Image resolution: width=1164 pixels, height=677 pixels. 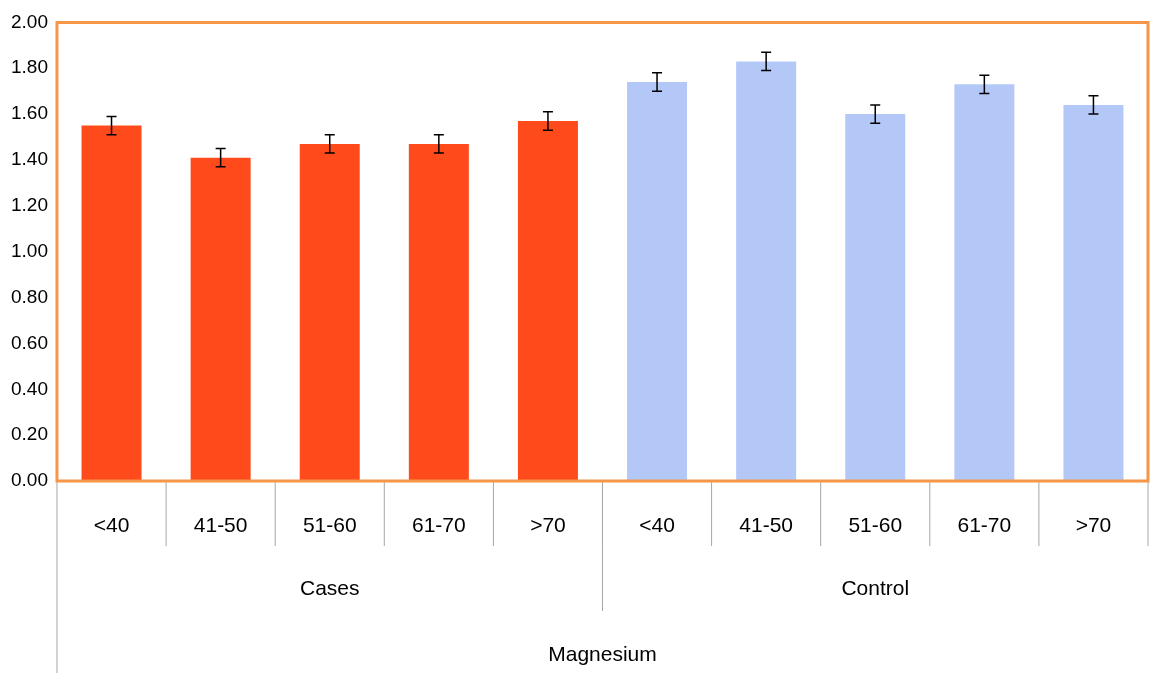 What do you see at coordinates (29, 342) in the screenshot?
I see `y-tick-label: 0.60` at bounding box center [29, 342].